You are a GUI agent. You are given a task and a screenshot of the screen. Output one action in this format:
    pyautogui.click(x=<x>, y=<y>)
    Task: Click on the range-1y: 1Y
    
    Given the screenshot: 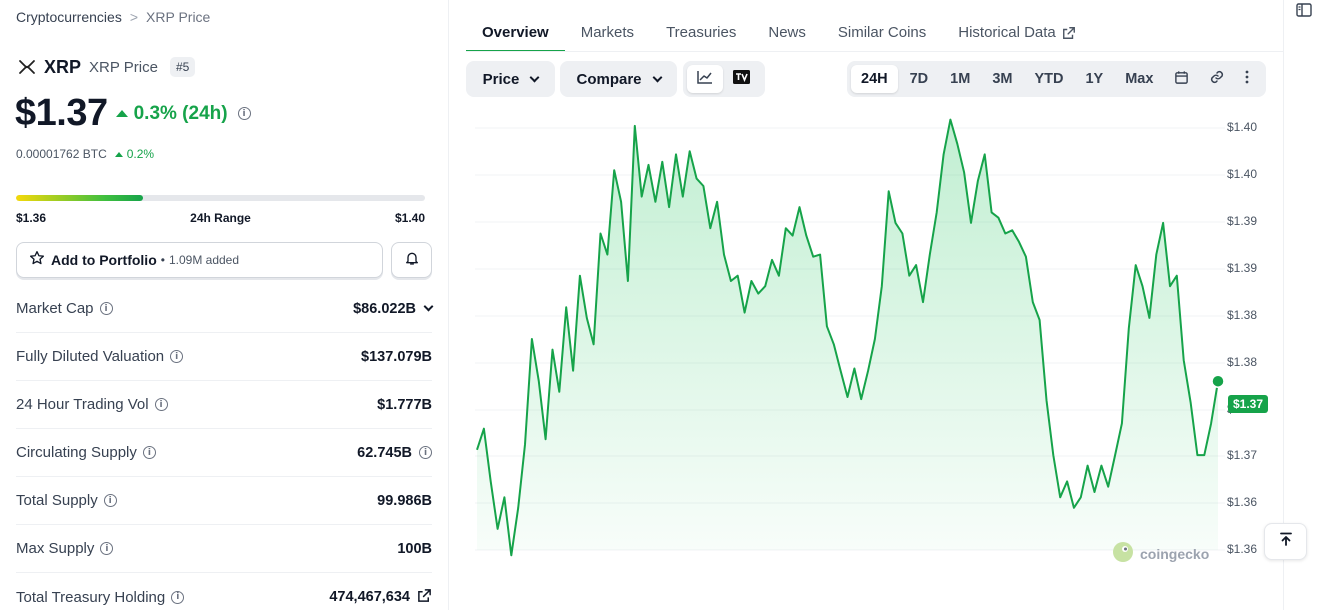 What is the action you would take?
    pyautogui.click(x=1094, y=79)
    